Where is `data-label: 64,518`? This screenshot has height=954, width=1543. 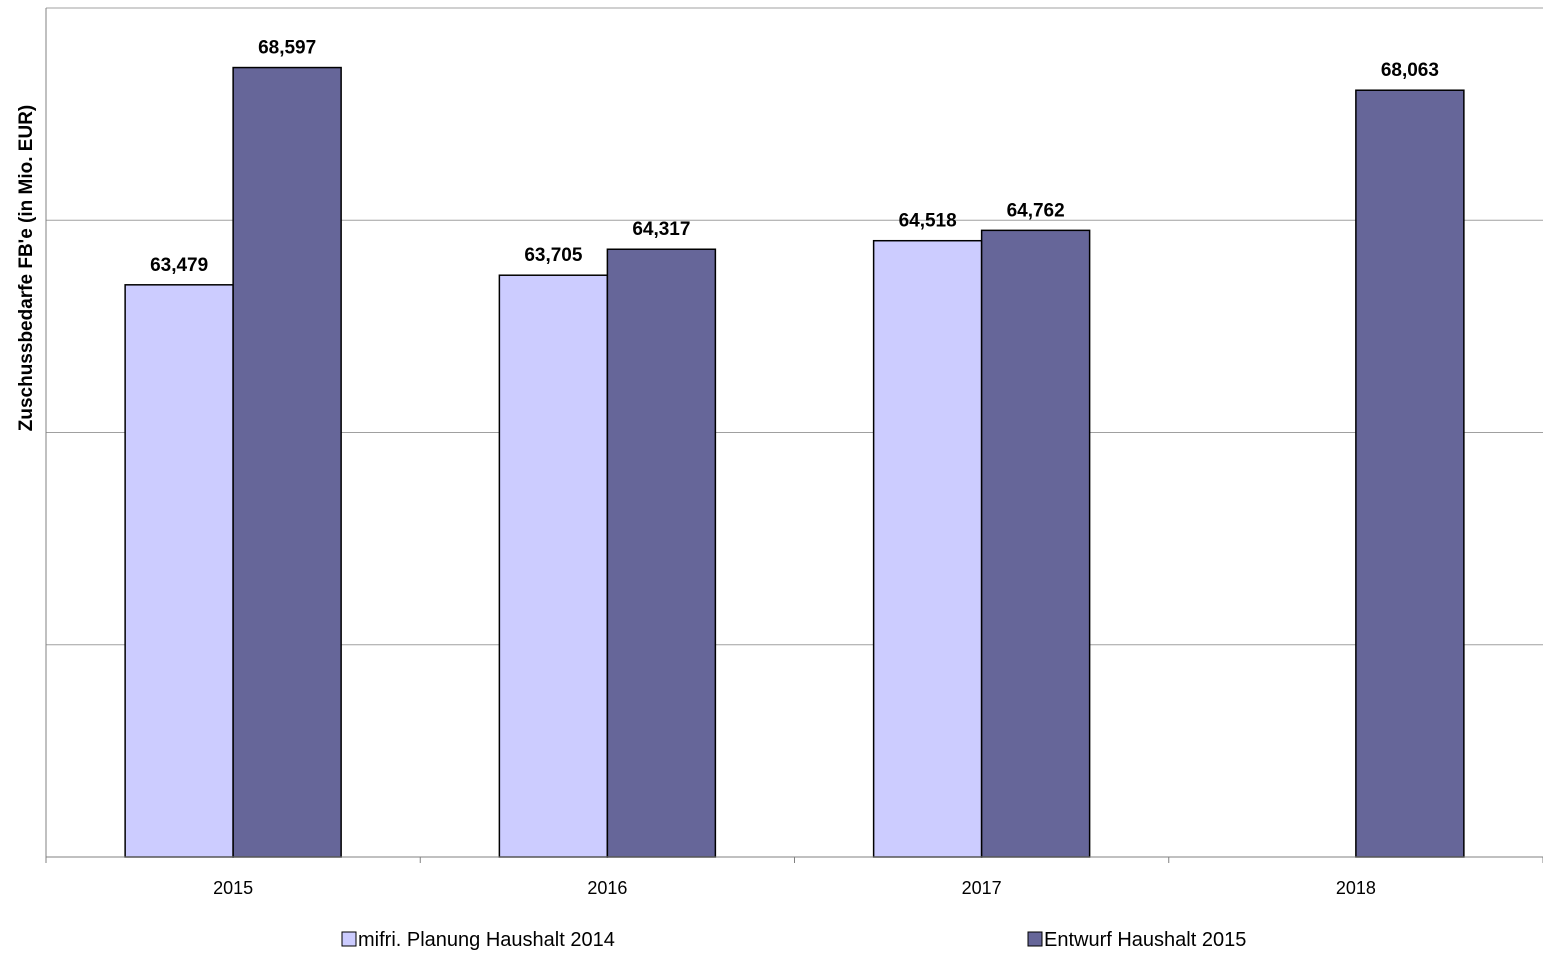
data-label: 64,518 is located at coordinates (928, 221).